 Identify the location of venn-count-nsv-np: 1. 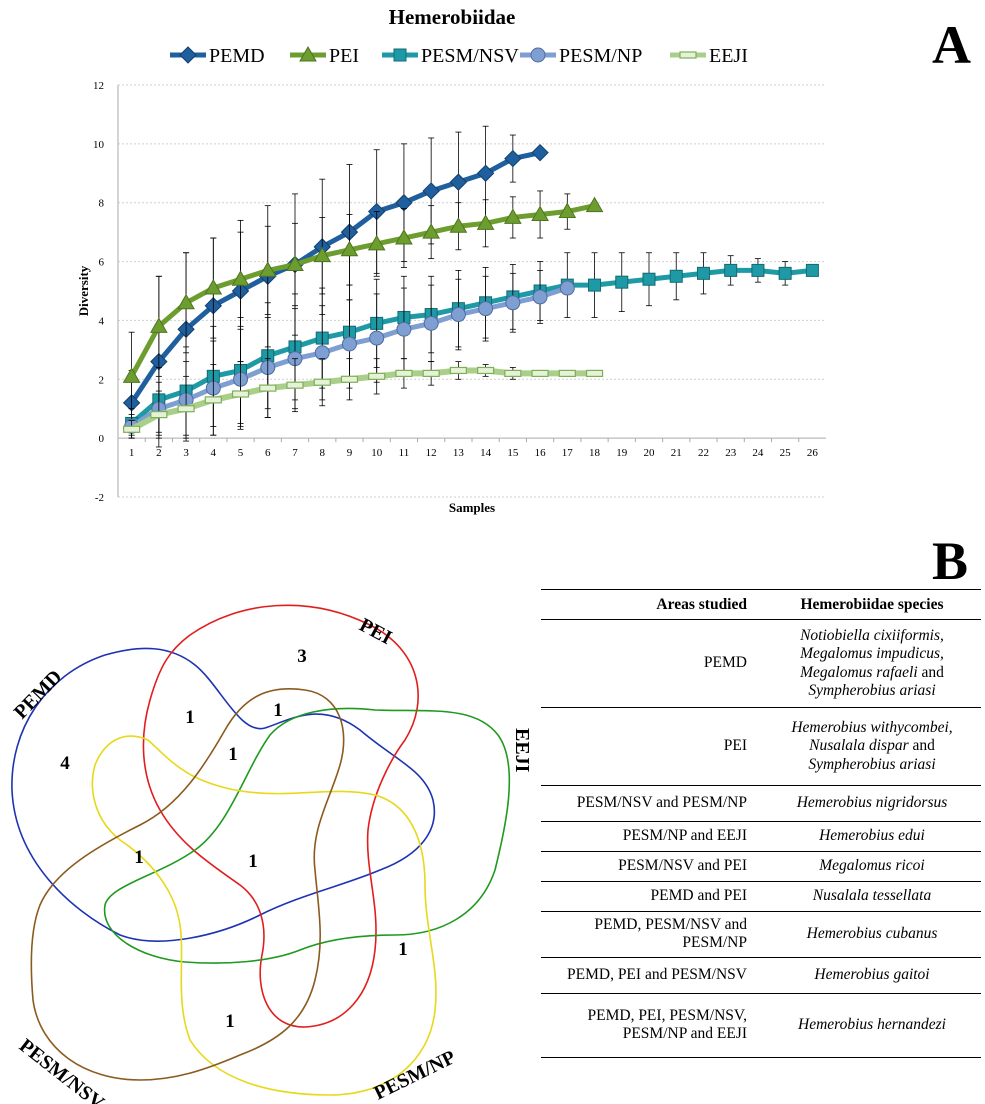
(230, 1021).